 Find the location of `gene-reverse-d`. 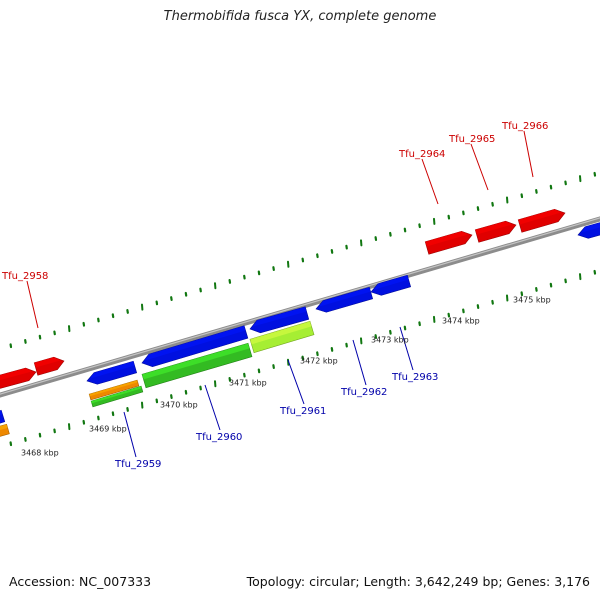

gene-reverse-d is located at coordinates (344, 299).